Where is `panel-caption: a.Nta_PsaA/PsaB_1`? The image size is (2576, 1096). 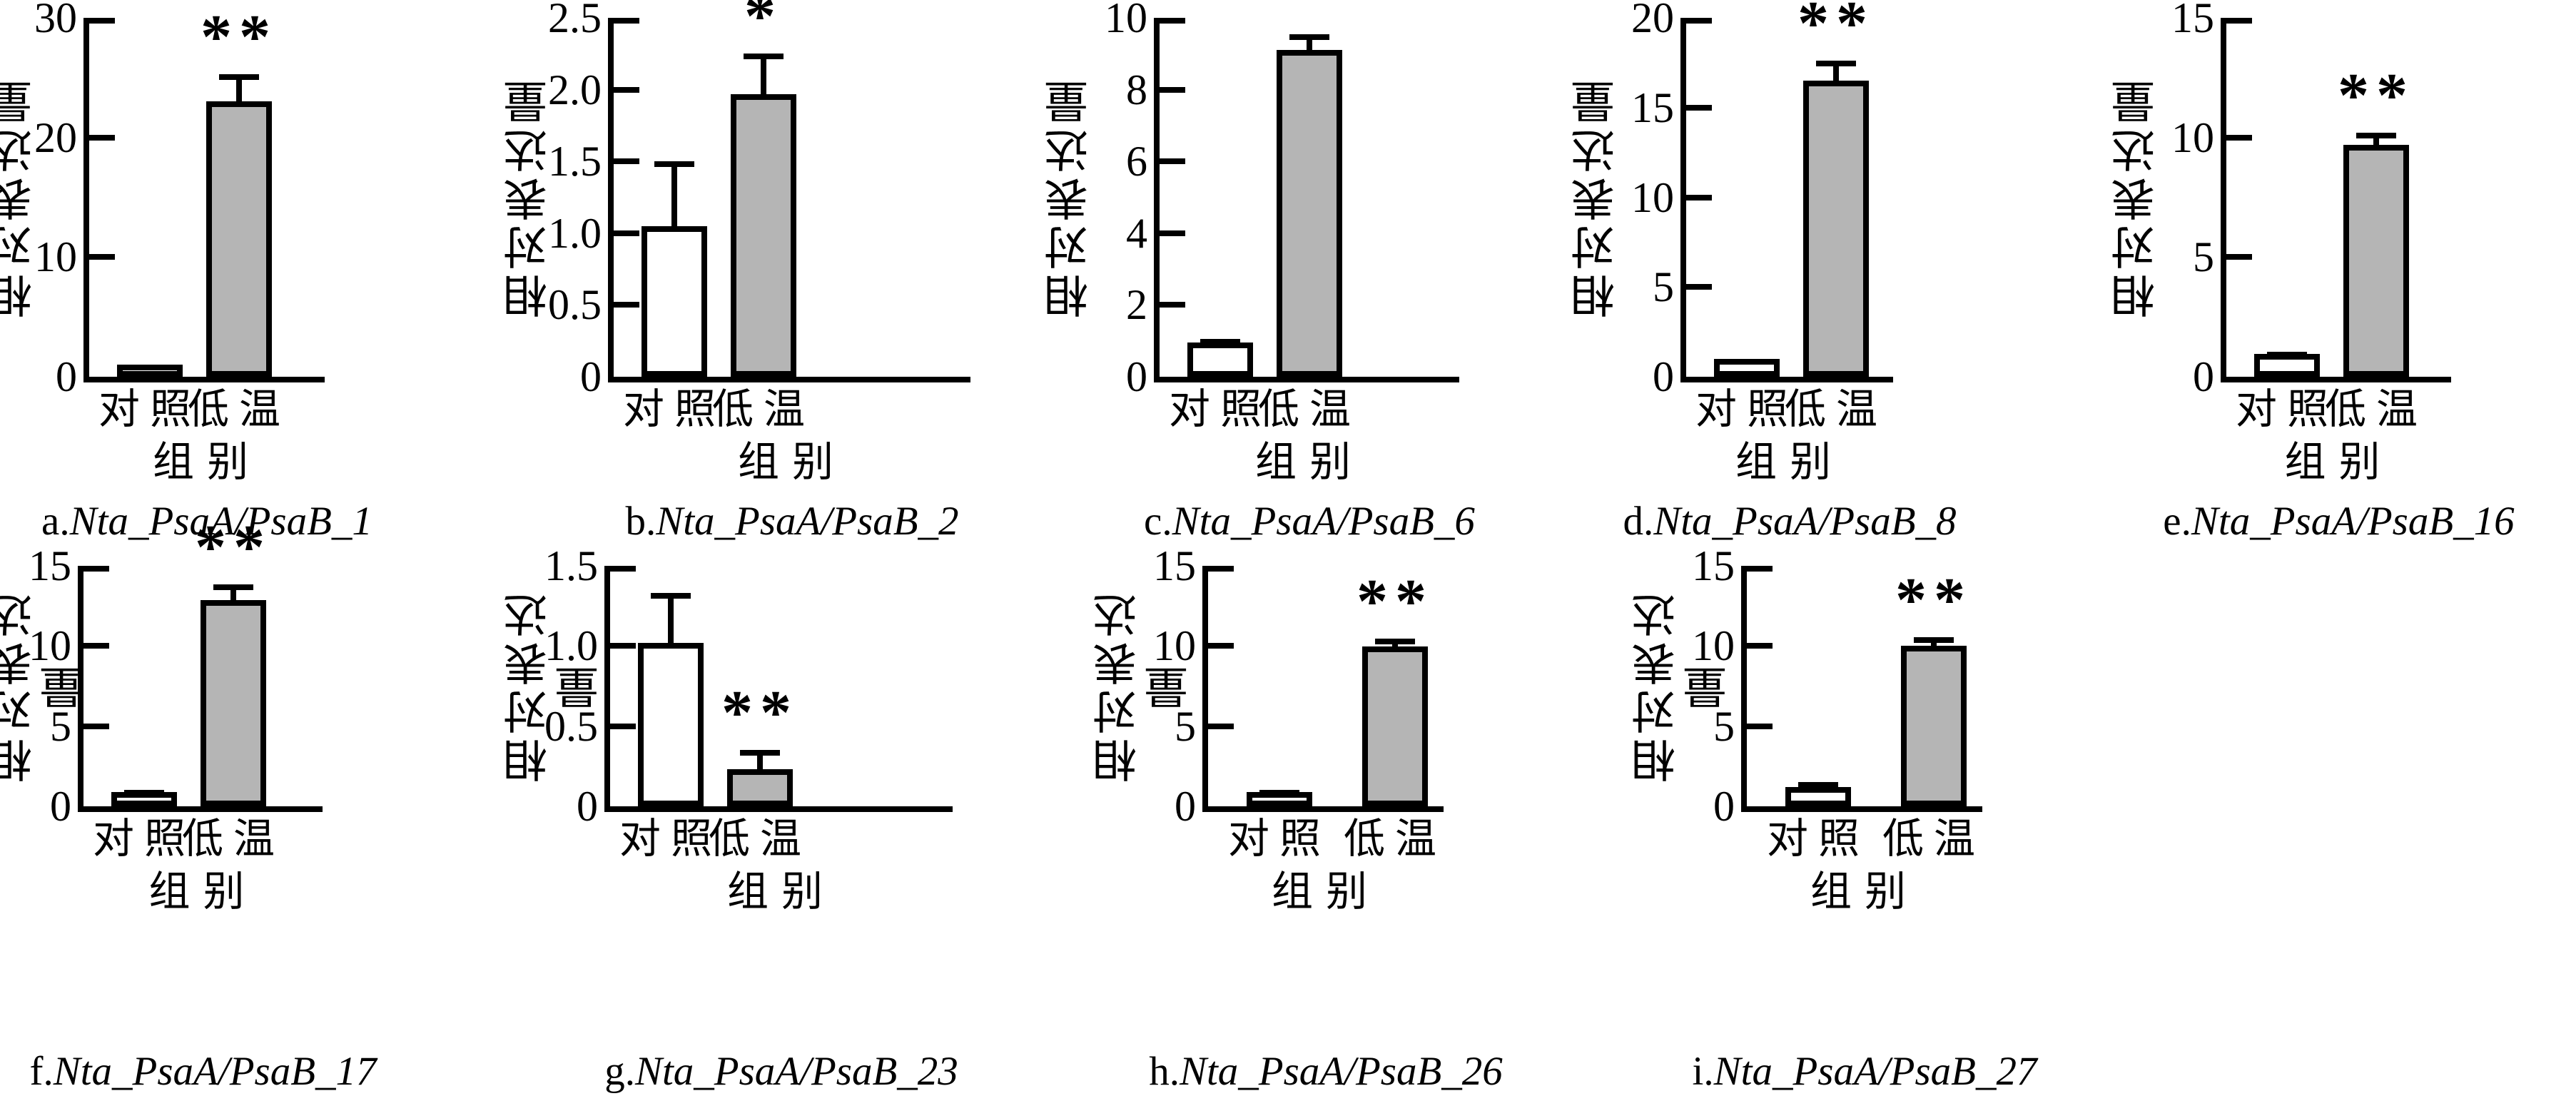
panel-caption: a.Nta_PsaA/PsaB_1 is located at coordinates (239, 521).